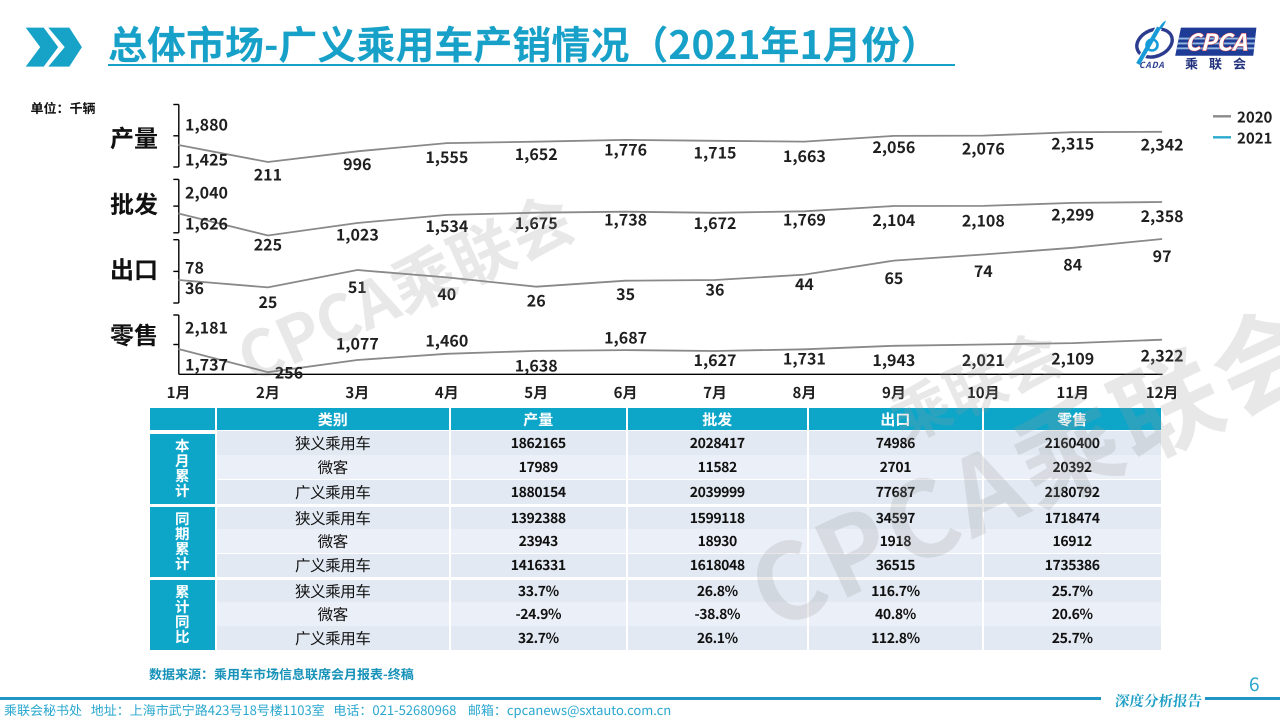 Image resolution: width=1280 pixels, height=720 pixels. Describe the element at coordinates (357, 286) in the screenshot. I see `svg-text: 51` at that location.